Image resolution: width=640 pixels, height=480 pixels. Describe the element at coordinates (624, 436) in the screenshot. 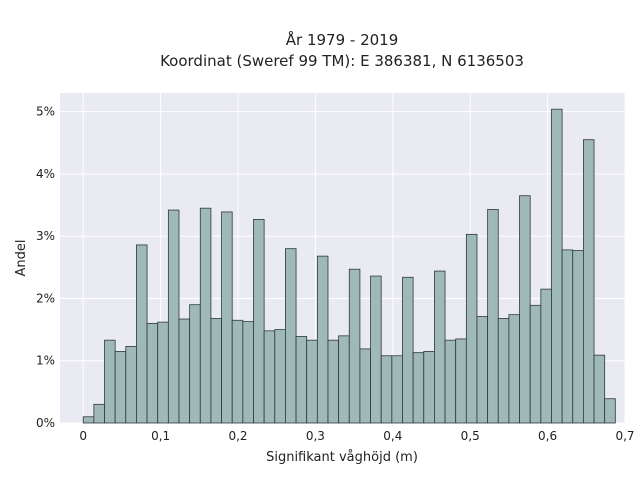

I see `x-tick-label: 0,7` at that location.